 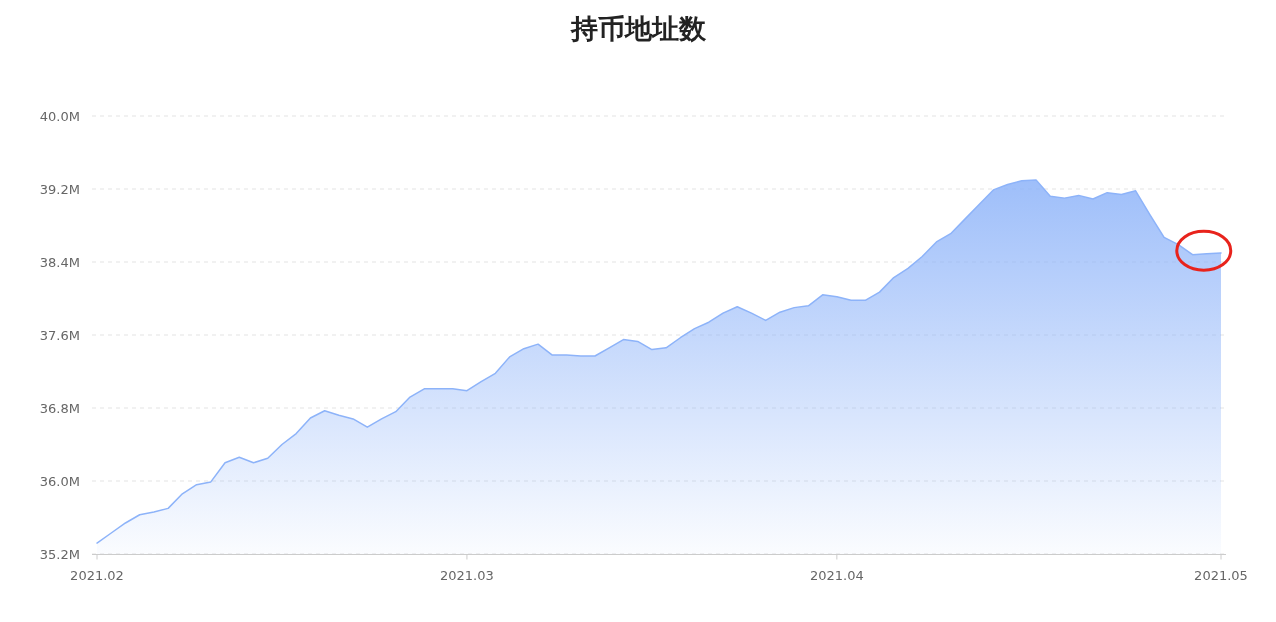 What do you see at coordinates (59, 554) in the screenshot?
I see `y-tick-label: 35.2M` at bounding box center [59, 554].